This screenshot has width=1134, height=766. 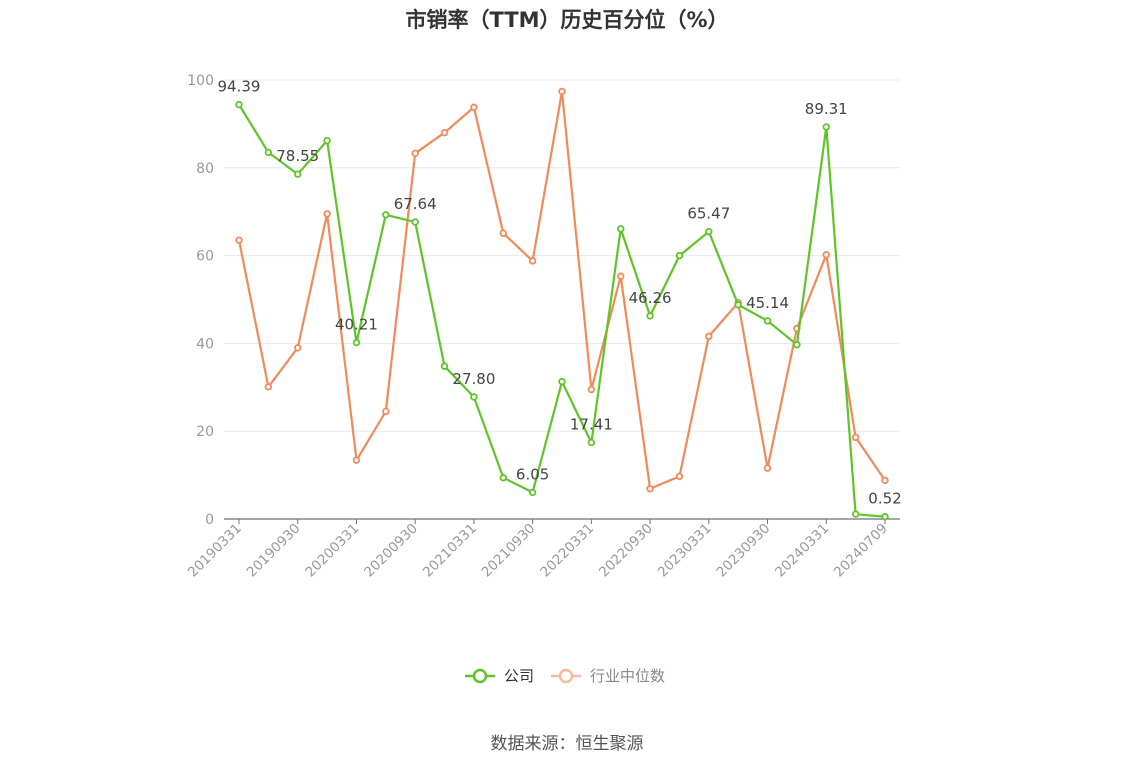 What do you see at coordinates (200, 300) in the screenshot?
I see `y-axis-ticks: 0 20 40 60 80 100` at bounding box center [200, 300].